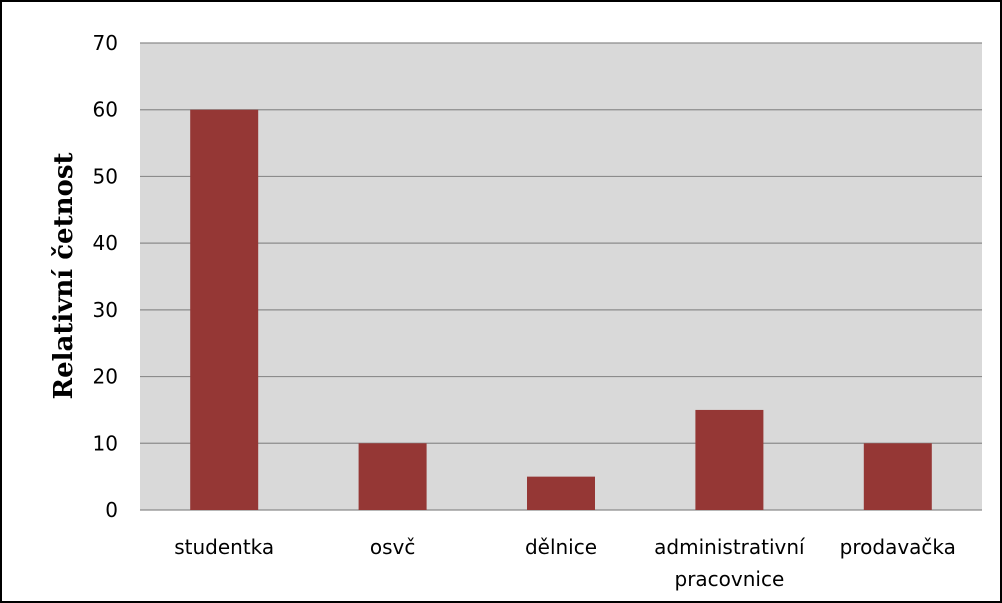  Describe the element at coordinates (105, 443) in the screenshot. I see `y-tick-label: 10` at that location.